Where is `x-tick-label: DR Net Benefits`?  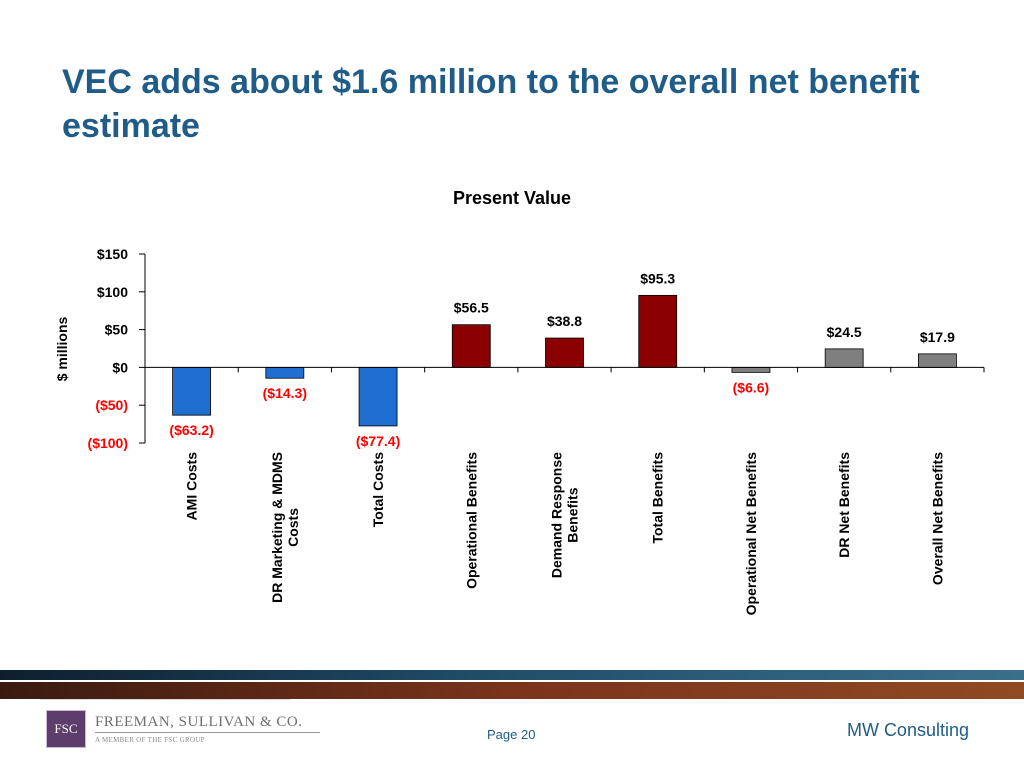
x-tick-label: DR Net Benefits is located at coordinates (844, 505).